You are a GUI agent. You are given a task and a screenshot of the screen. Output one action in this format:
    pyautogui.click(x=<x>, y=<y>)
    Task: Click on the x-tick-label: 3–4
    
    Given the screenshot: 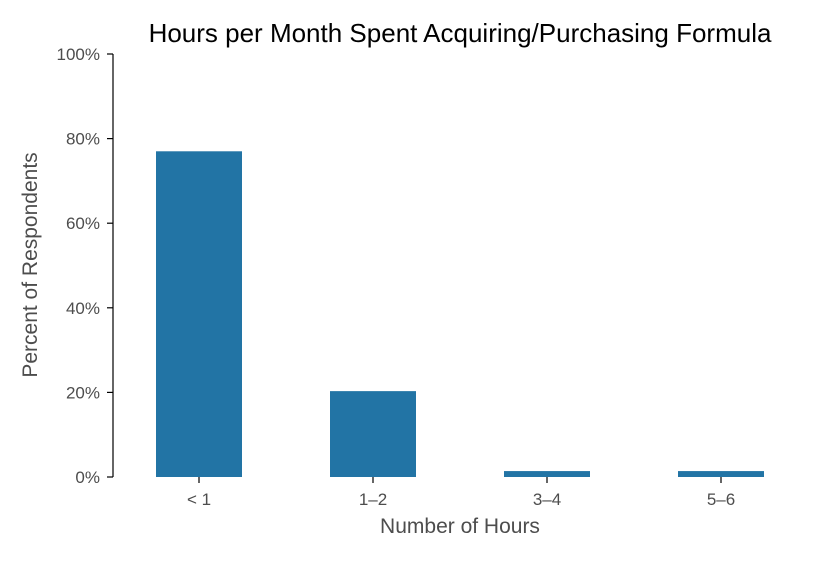 What is the action you would take?
    pyautogui.click(x=547, y=499)
    